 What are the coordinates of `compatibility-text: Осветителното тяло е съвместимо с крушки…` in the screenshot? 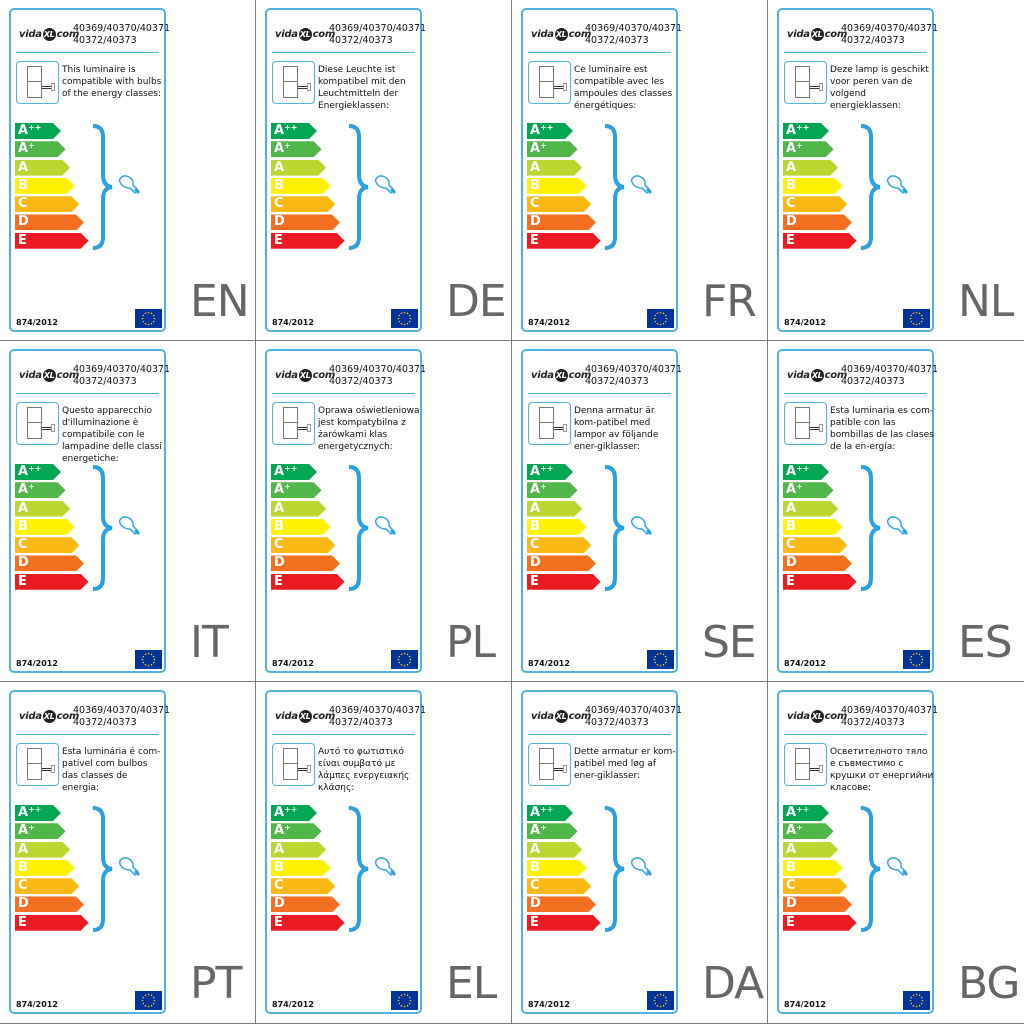 It's located at (882, 770).